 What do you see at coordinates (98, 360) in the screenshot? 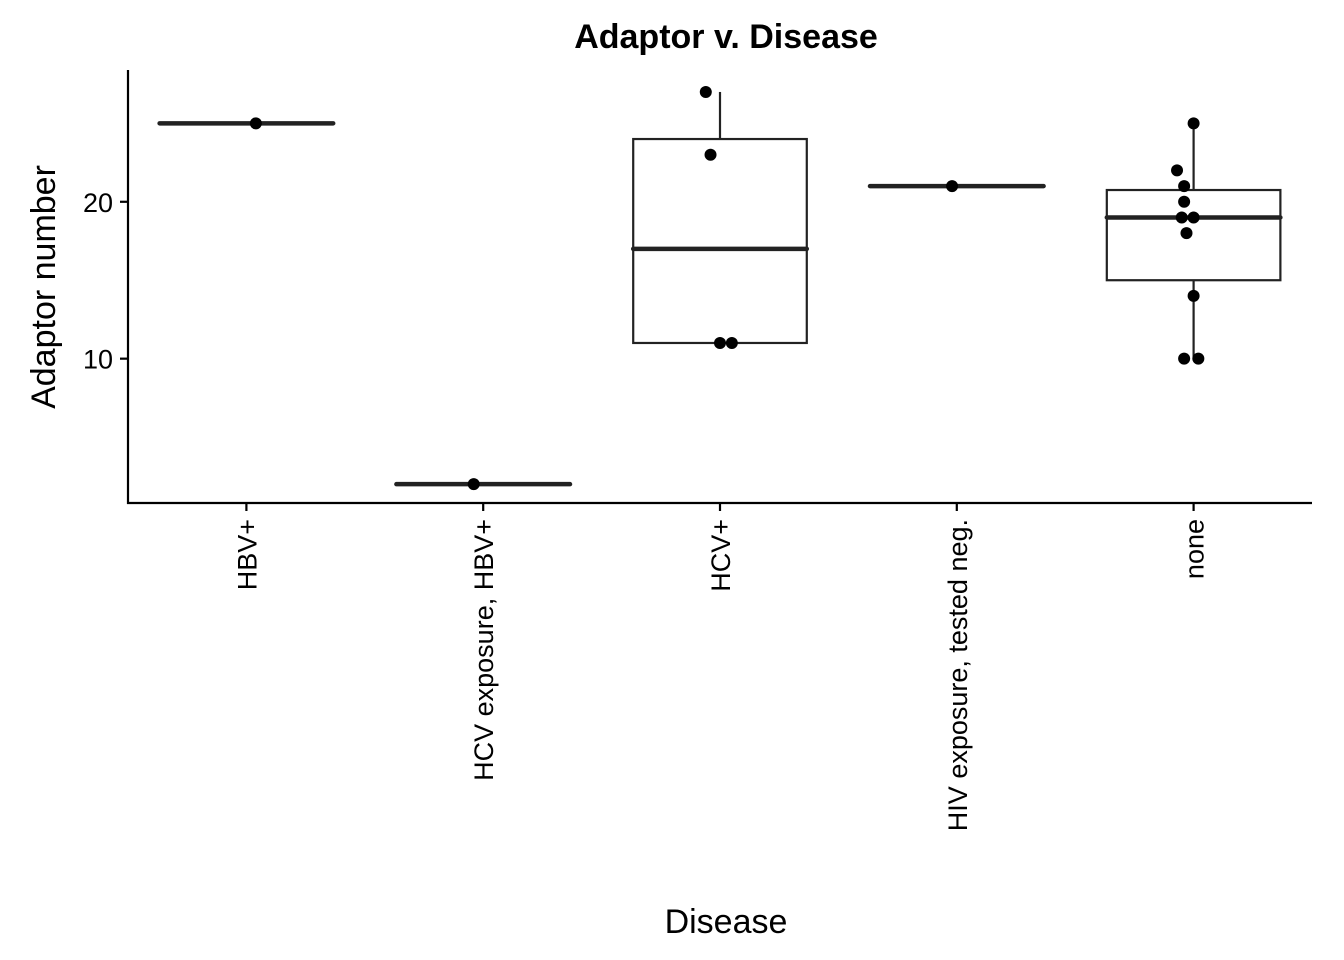
I see `y-tick-label: 10` at bounding box center [98, 360].